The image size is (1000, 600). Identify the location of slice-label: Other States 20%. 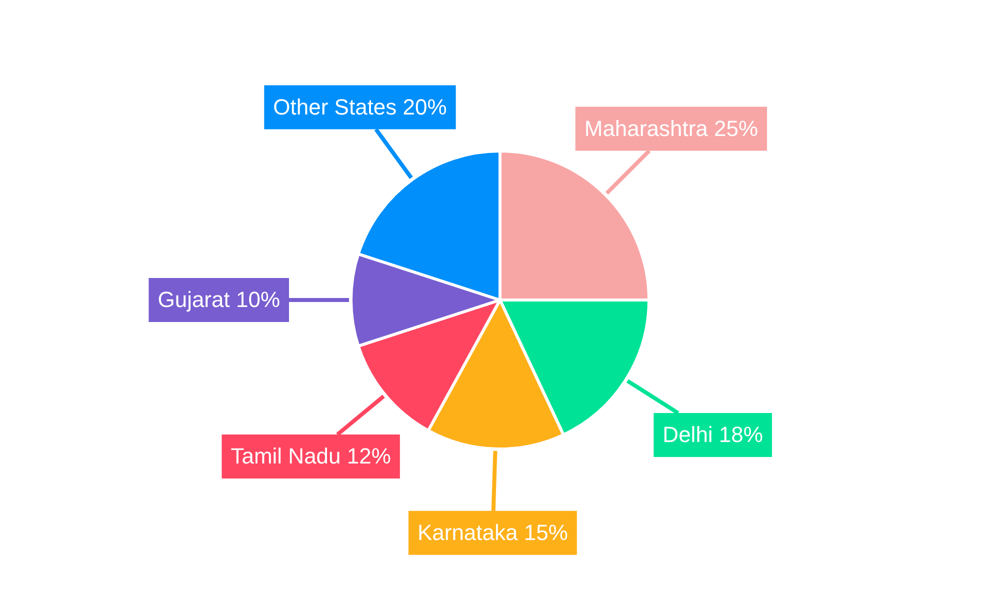
(360, 107).